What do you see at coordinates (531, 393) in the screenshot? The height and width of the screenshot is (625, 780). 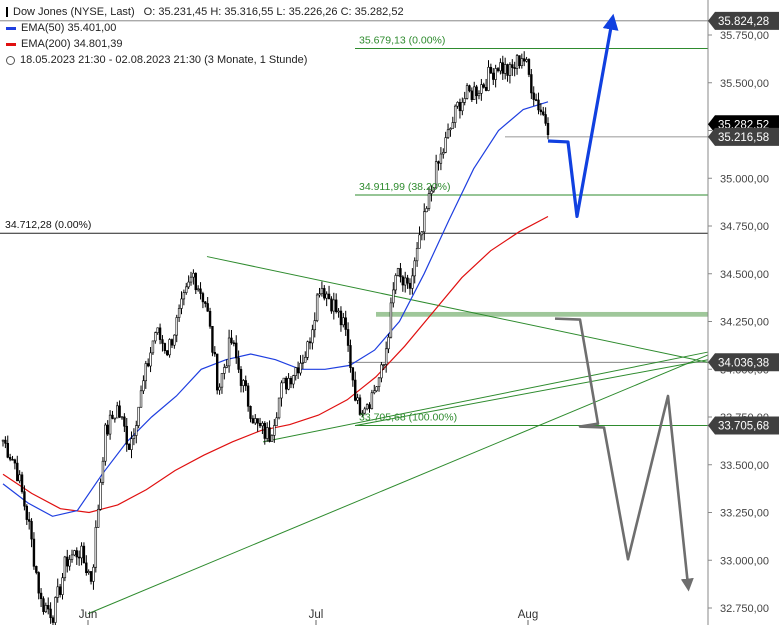 I see `channel-line` at bounding box center [531, 393].